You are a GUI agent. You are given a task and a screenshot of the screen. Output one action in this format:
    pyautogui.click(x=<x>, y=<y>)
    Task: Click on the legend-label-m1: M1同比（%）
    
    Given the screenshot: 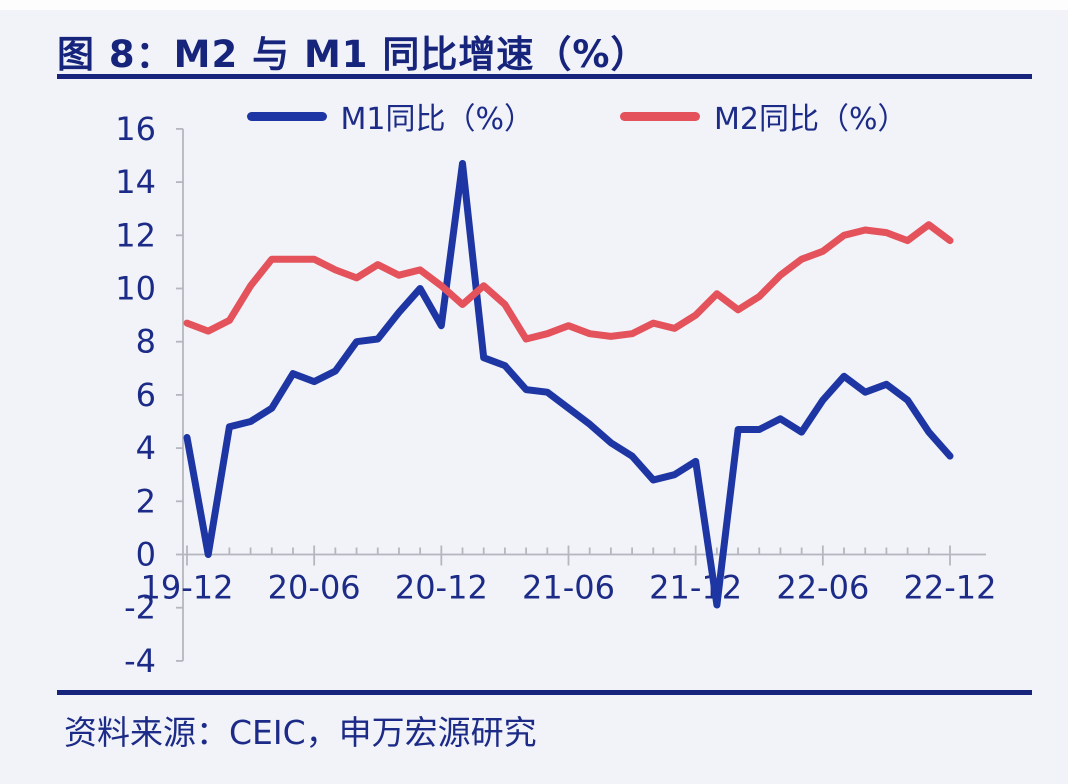 What is the action you would take?
    pyautogui.click(x=437, y=119)
    